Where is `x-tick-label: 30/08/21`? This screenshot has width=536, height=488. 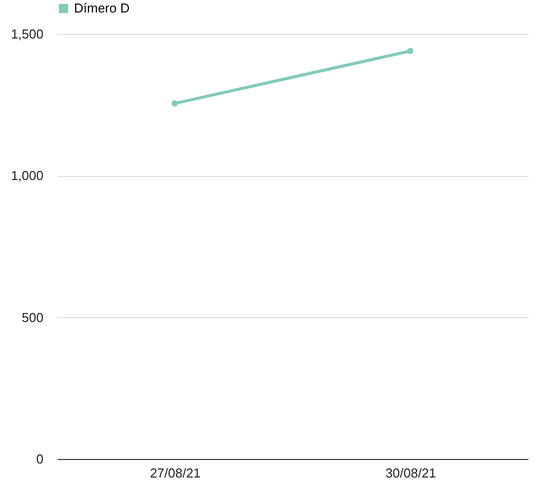
x-tick-label: 30/08/21 is located at coordinates (410, 473).